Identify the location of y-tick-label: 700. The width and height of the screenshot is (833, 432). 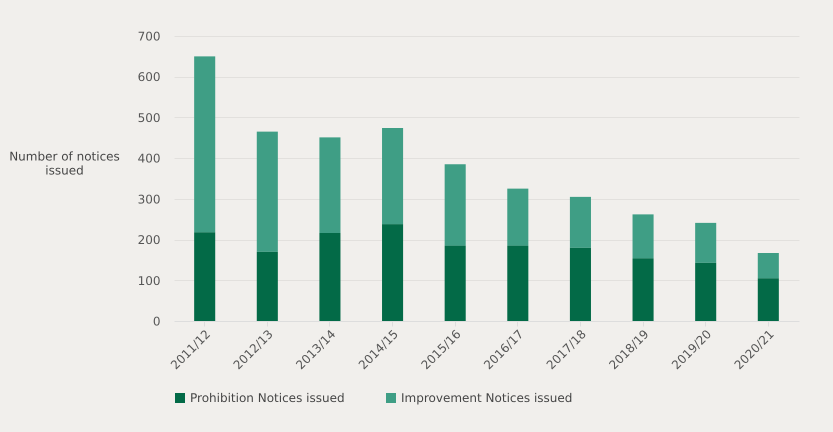
(149, 37).